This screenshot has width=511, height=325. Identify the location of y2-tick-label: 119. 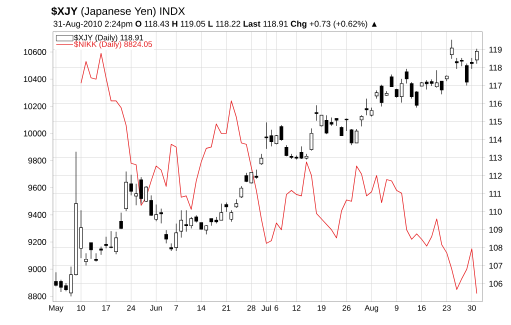
(495, 49).